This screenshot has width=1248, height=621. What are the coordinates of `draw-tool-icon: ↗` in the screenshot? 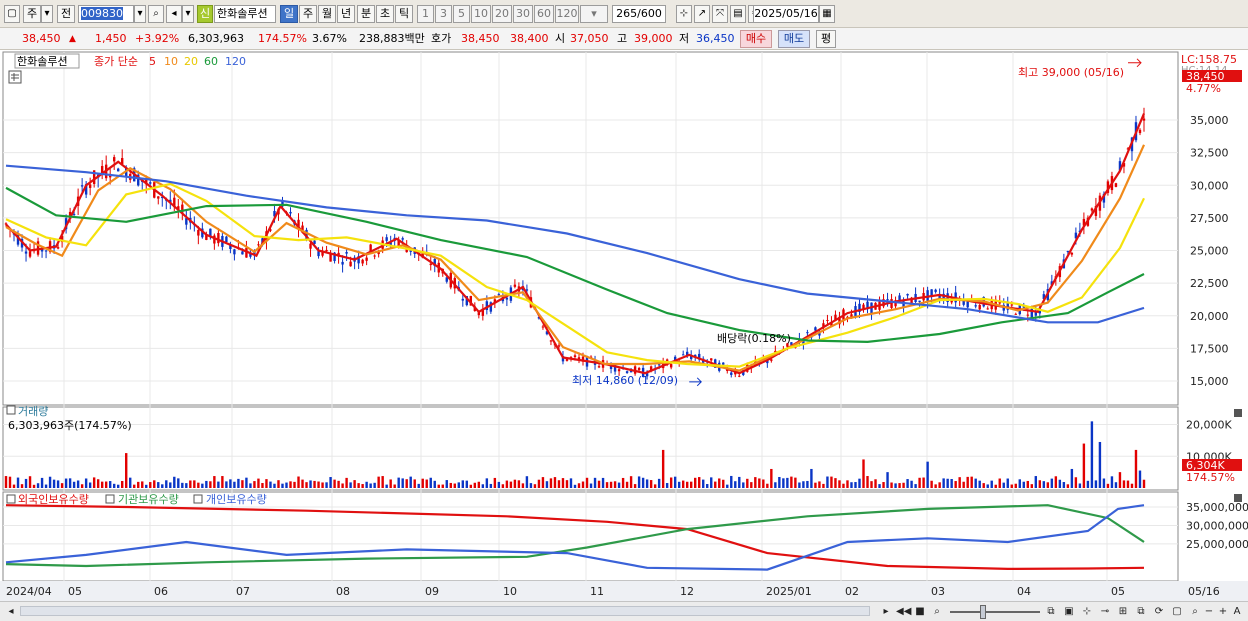 It's located at (702, 14).